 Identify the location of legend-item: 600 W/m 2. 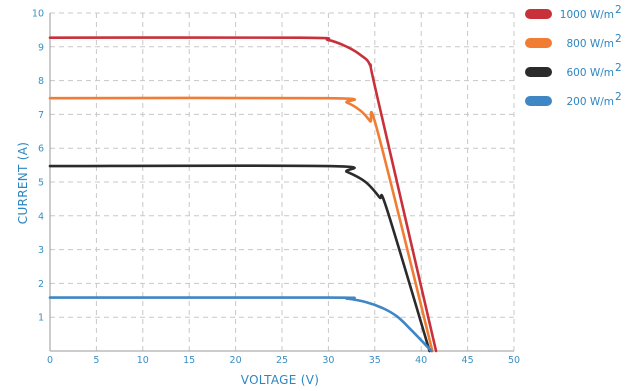
(573, 70).